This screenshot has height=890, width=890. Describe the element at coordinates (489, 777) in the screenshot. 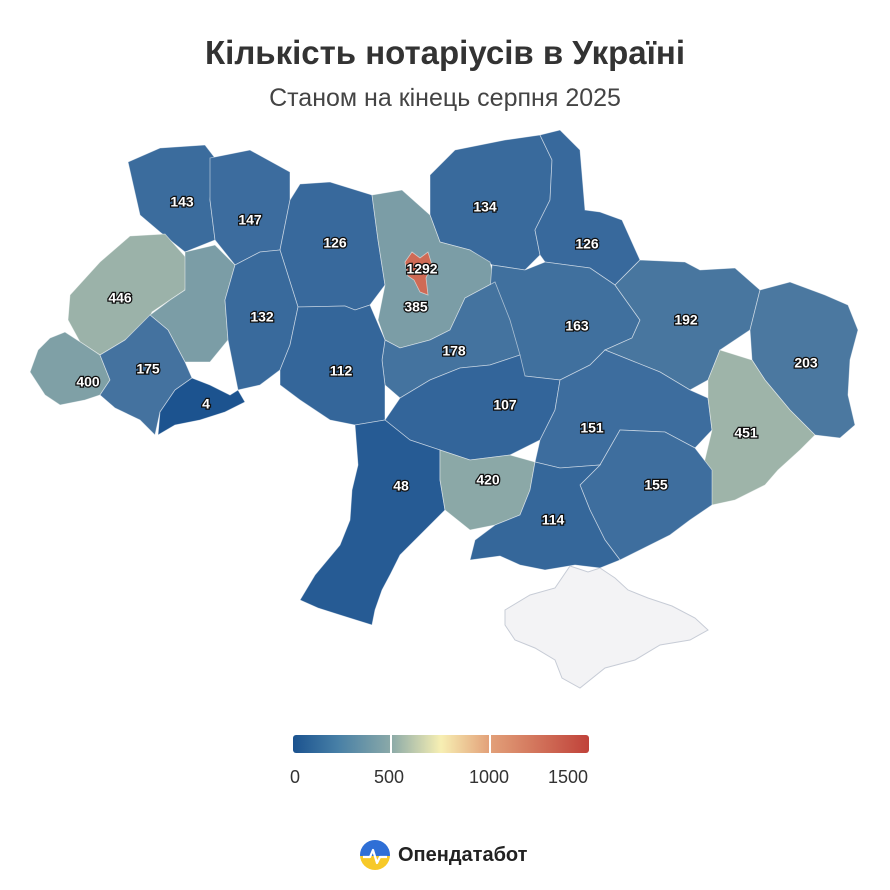

I see `scale-label-1000: 1000` at that location.